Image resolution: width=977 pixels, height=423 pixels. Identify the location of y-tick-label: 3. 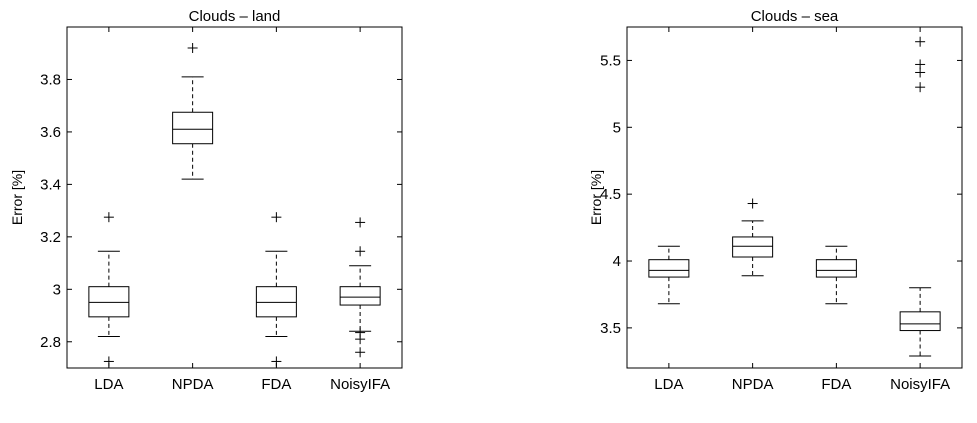
(57, 289).